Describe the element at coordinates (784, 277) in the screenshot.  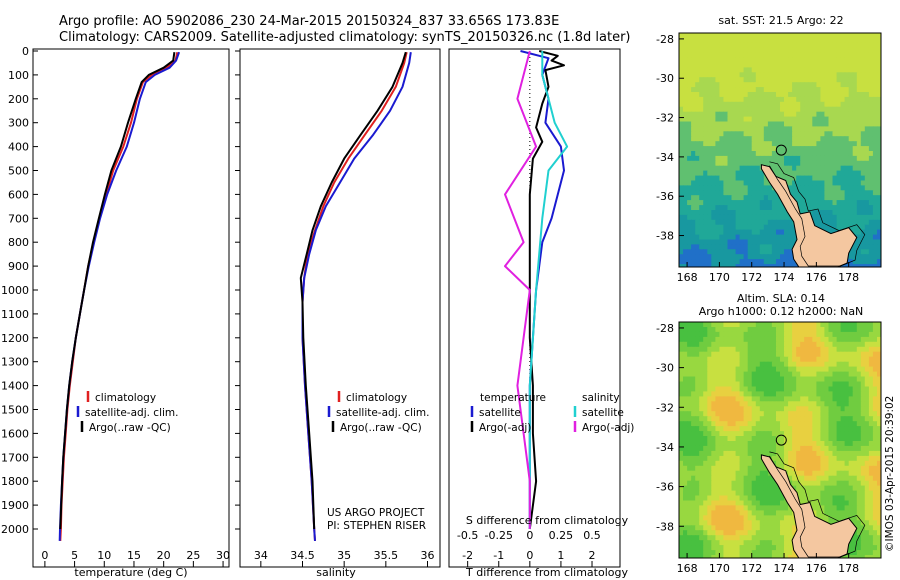
I see `lon-tick-label: 174` at that location.